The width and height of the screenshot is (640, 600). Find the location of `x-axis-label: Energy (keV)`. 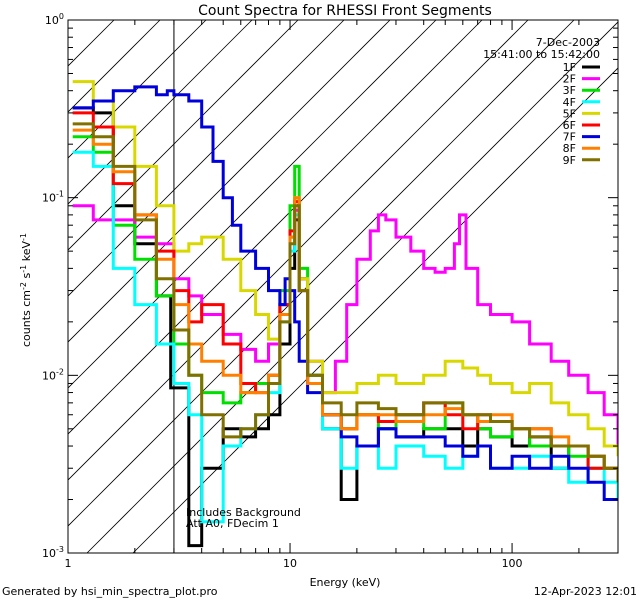

x-axis-label: Energy (keV) is located at coordinates (345, 582).